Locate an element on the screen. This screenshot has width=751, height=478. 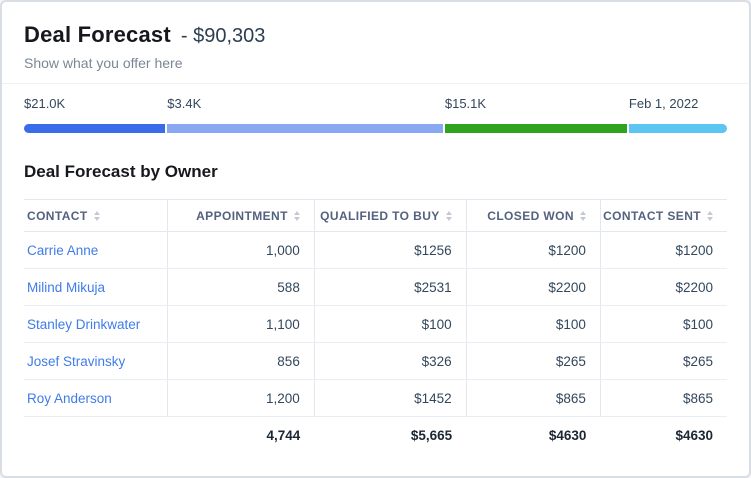
table-row: Roy Anderson 1,200 $1452 $865 $865 is located at coordinates (375, 398).